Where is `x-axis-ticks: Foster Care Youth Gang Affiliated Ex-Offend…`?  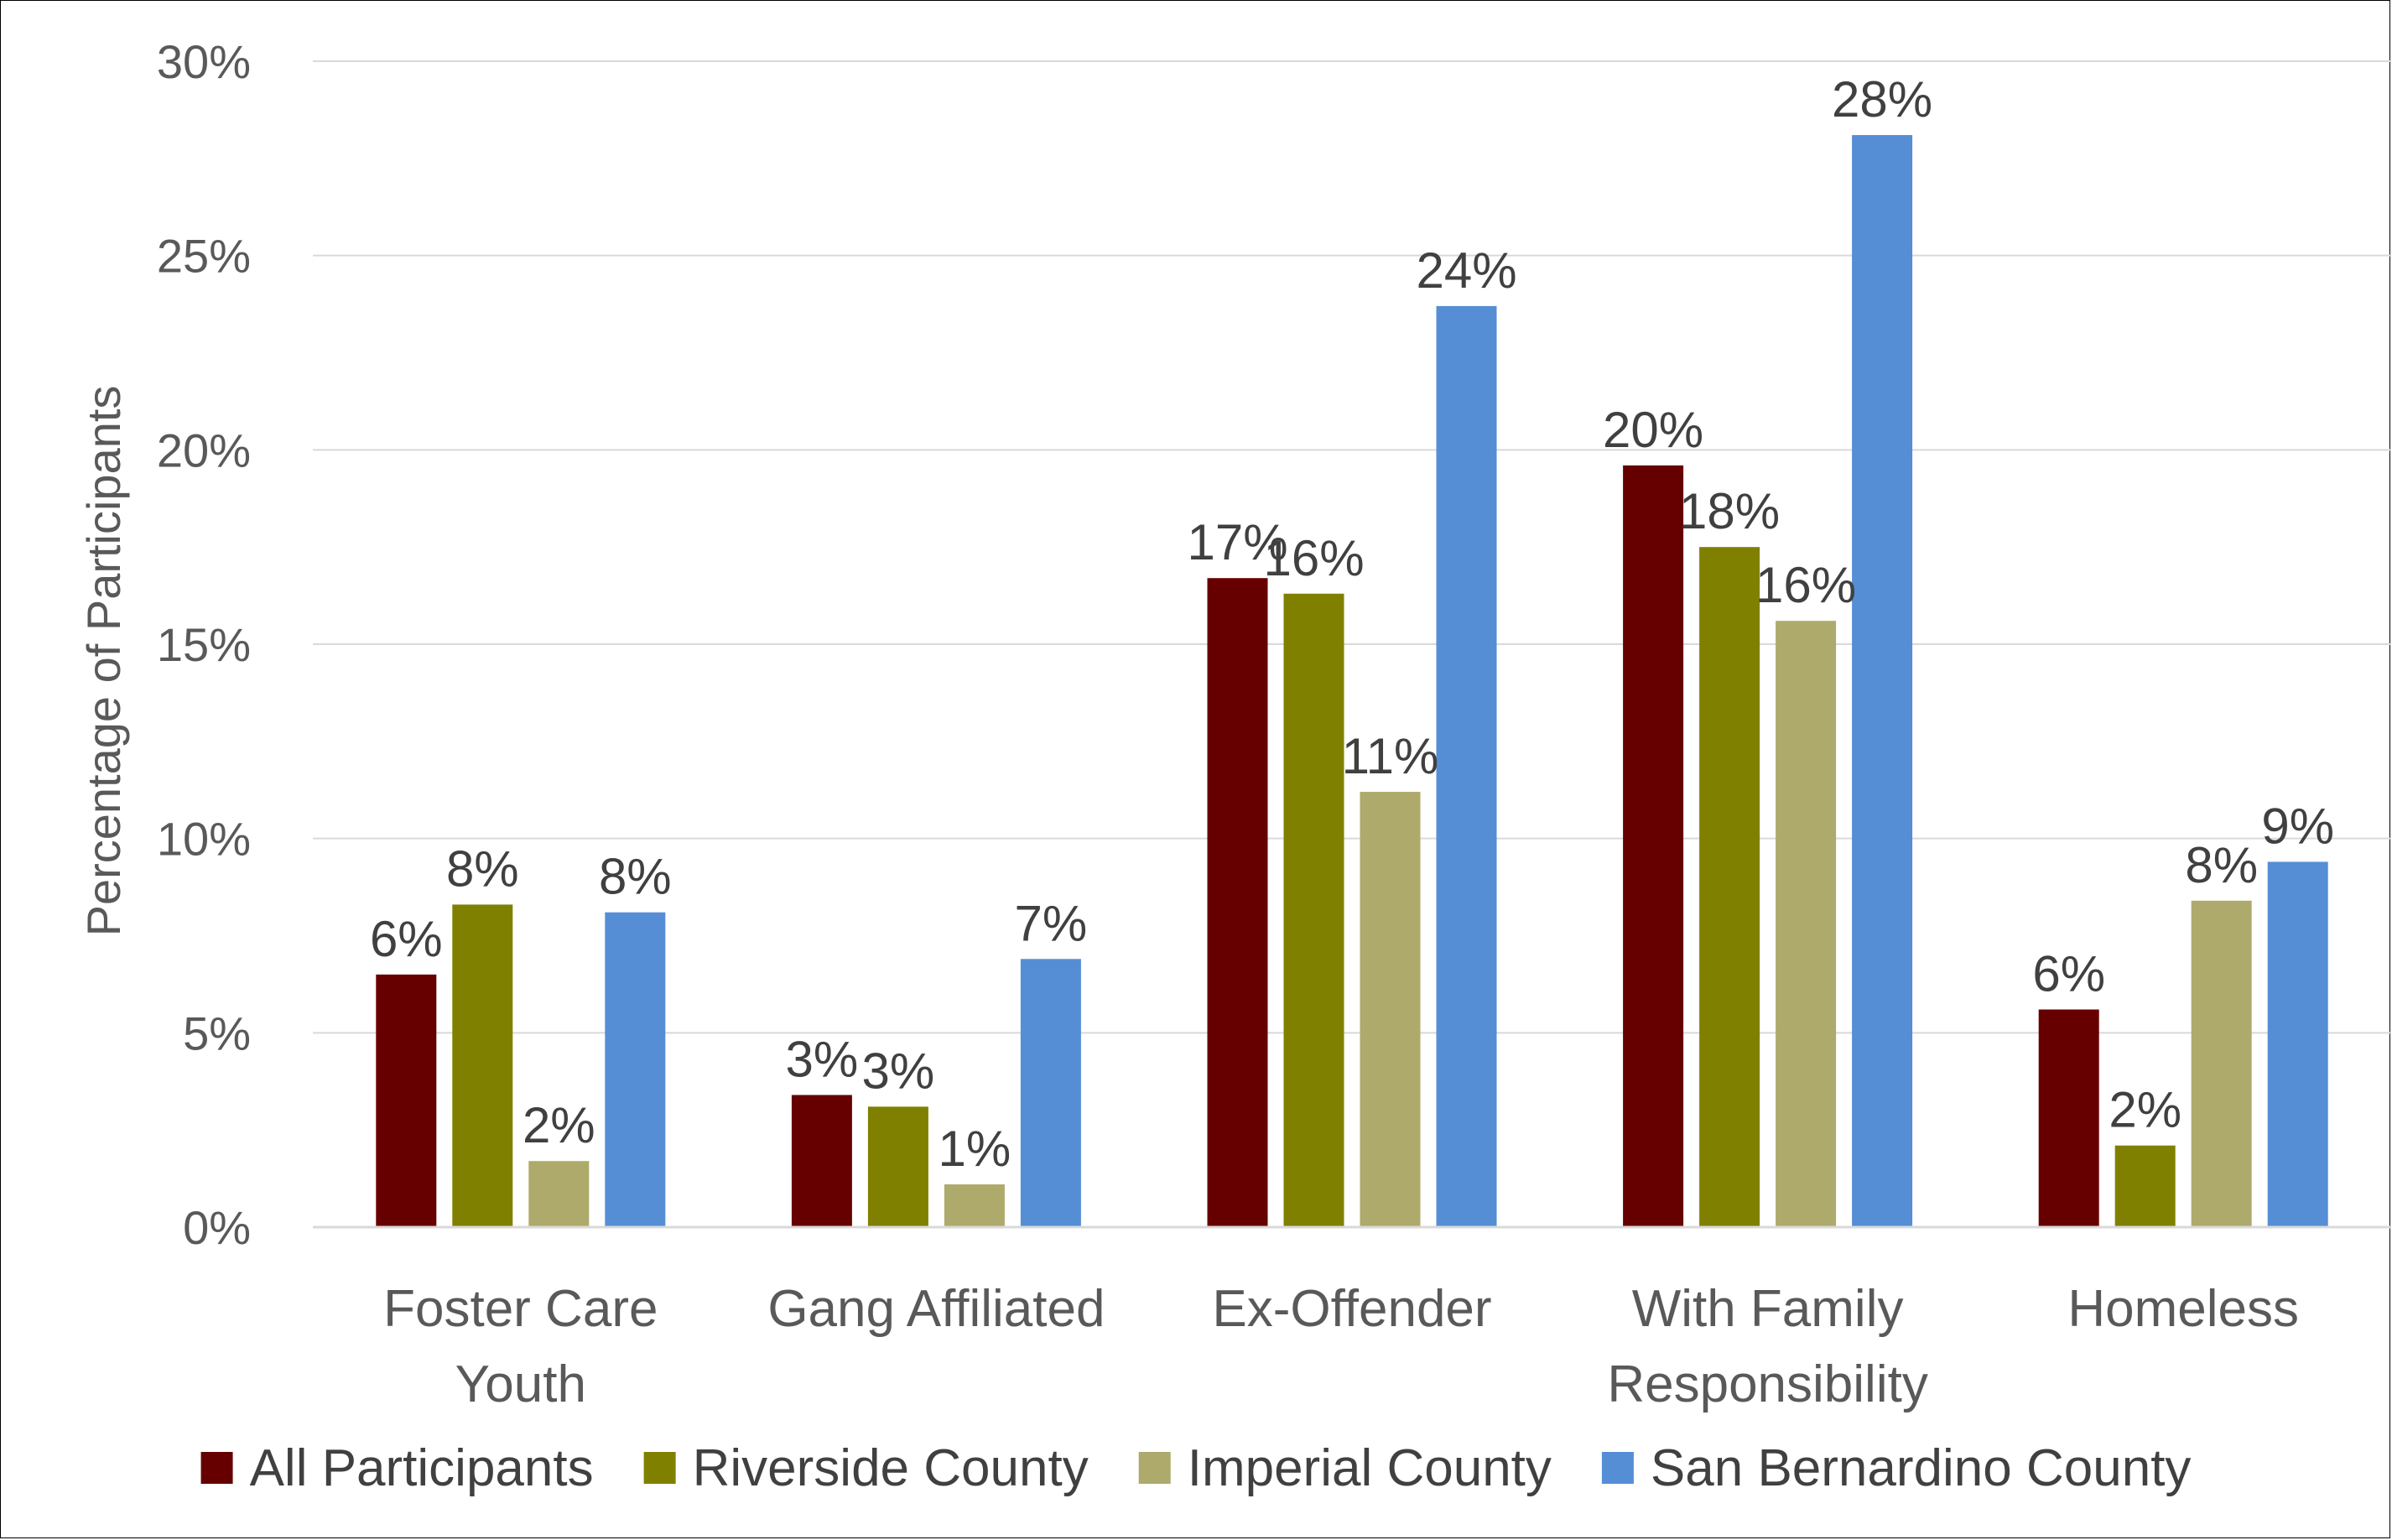
x-axis-ticks: Foster Care Youth Gang Affiliated Ex-Offend… is located at coordinates (1341, 1347).